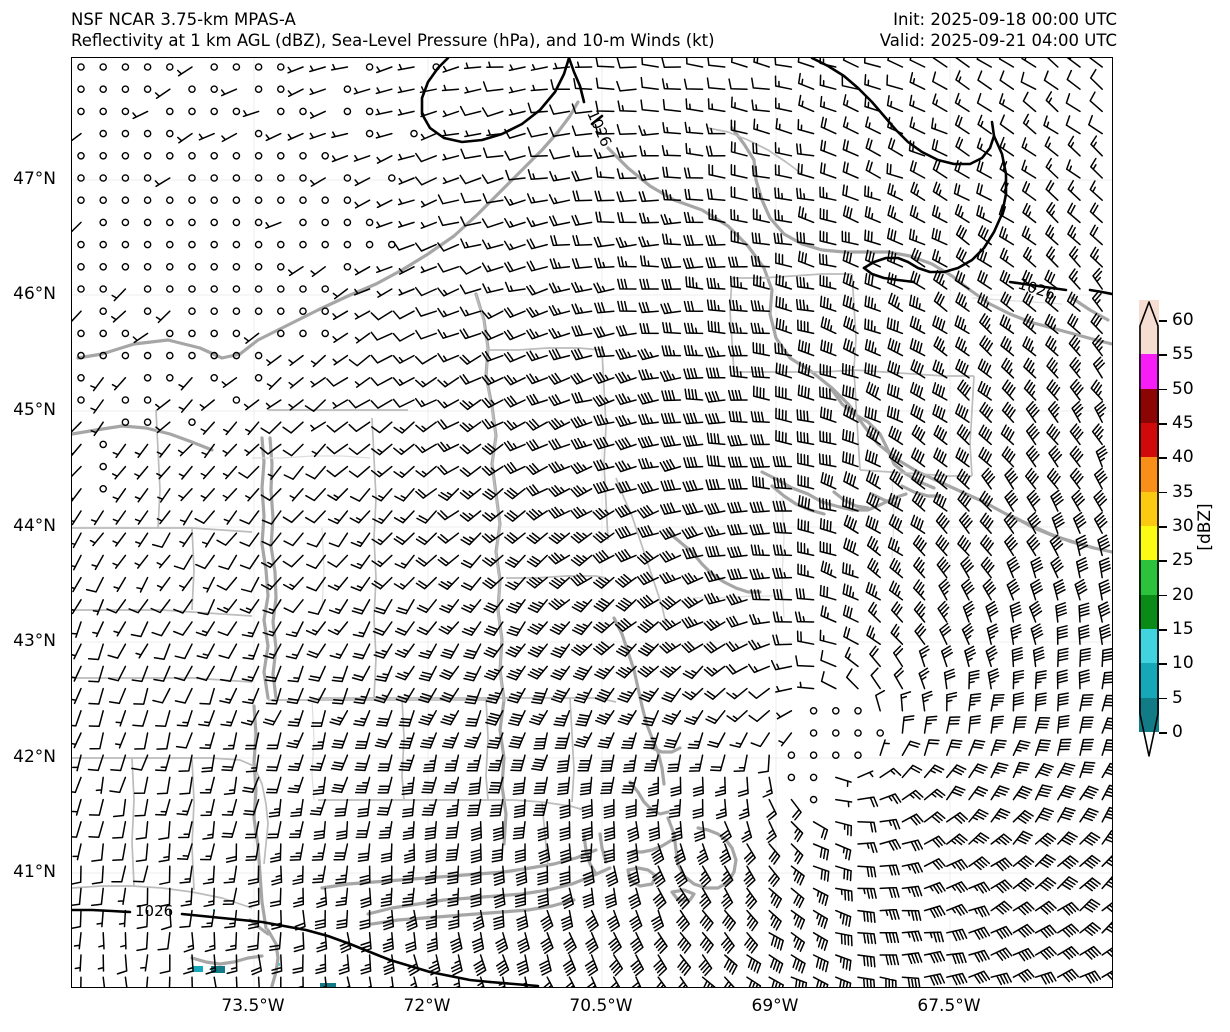 Image resolution: width=1230 pixels, height=1032 pixels. What do you see at coordinates (34, 410) in the screenshot?
I see `lat-tick-45: 45°N` at bounding box center [34, 410].